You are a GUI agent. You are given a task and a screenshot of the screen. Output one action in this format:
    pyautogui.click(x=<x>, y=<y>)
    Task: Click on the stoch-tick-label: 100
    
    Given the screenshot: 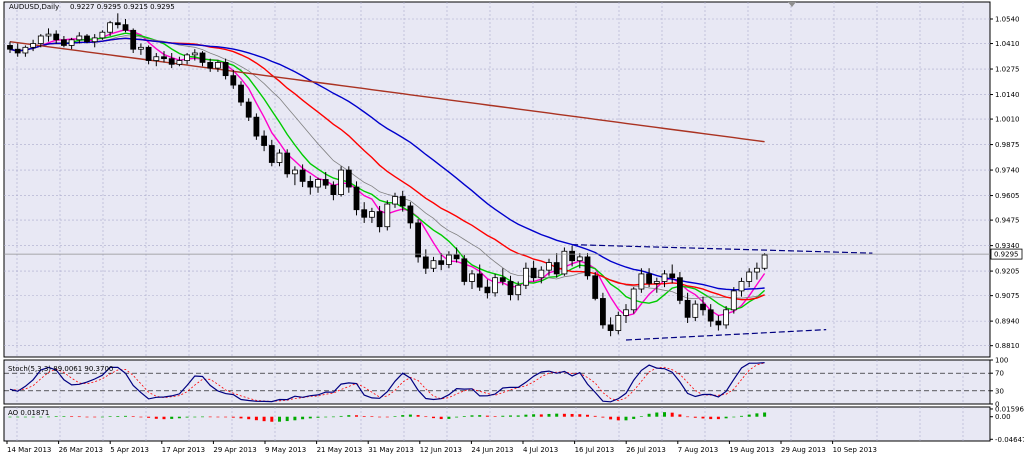 What is the action you would take?
    pyautogui.click(x=1001, y=361)
    